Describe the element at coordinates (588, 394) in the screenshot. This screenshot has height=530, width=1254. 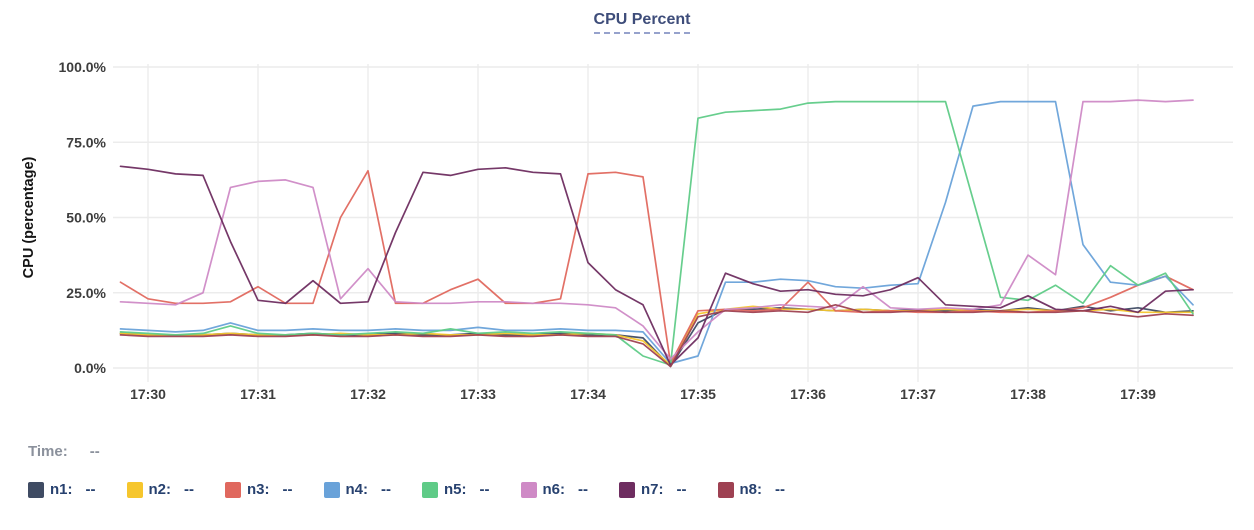
I see `x-tick-label: 17:34` at that location.